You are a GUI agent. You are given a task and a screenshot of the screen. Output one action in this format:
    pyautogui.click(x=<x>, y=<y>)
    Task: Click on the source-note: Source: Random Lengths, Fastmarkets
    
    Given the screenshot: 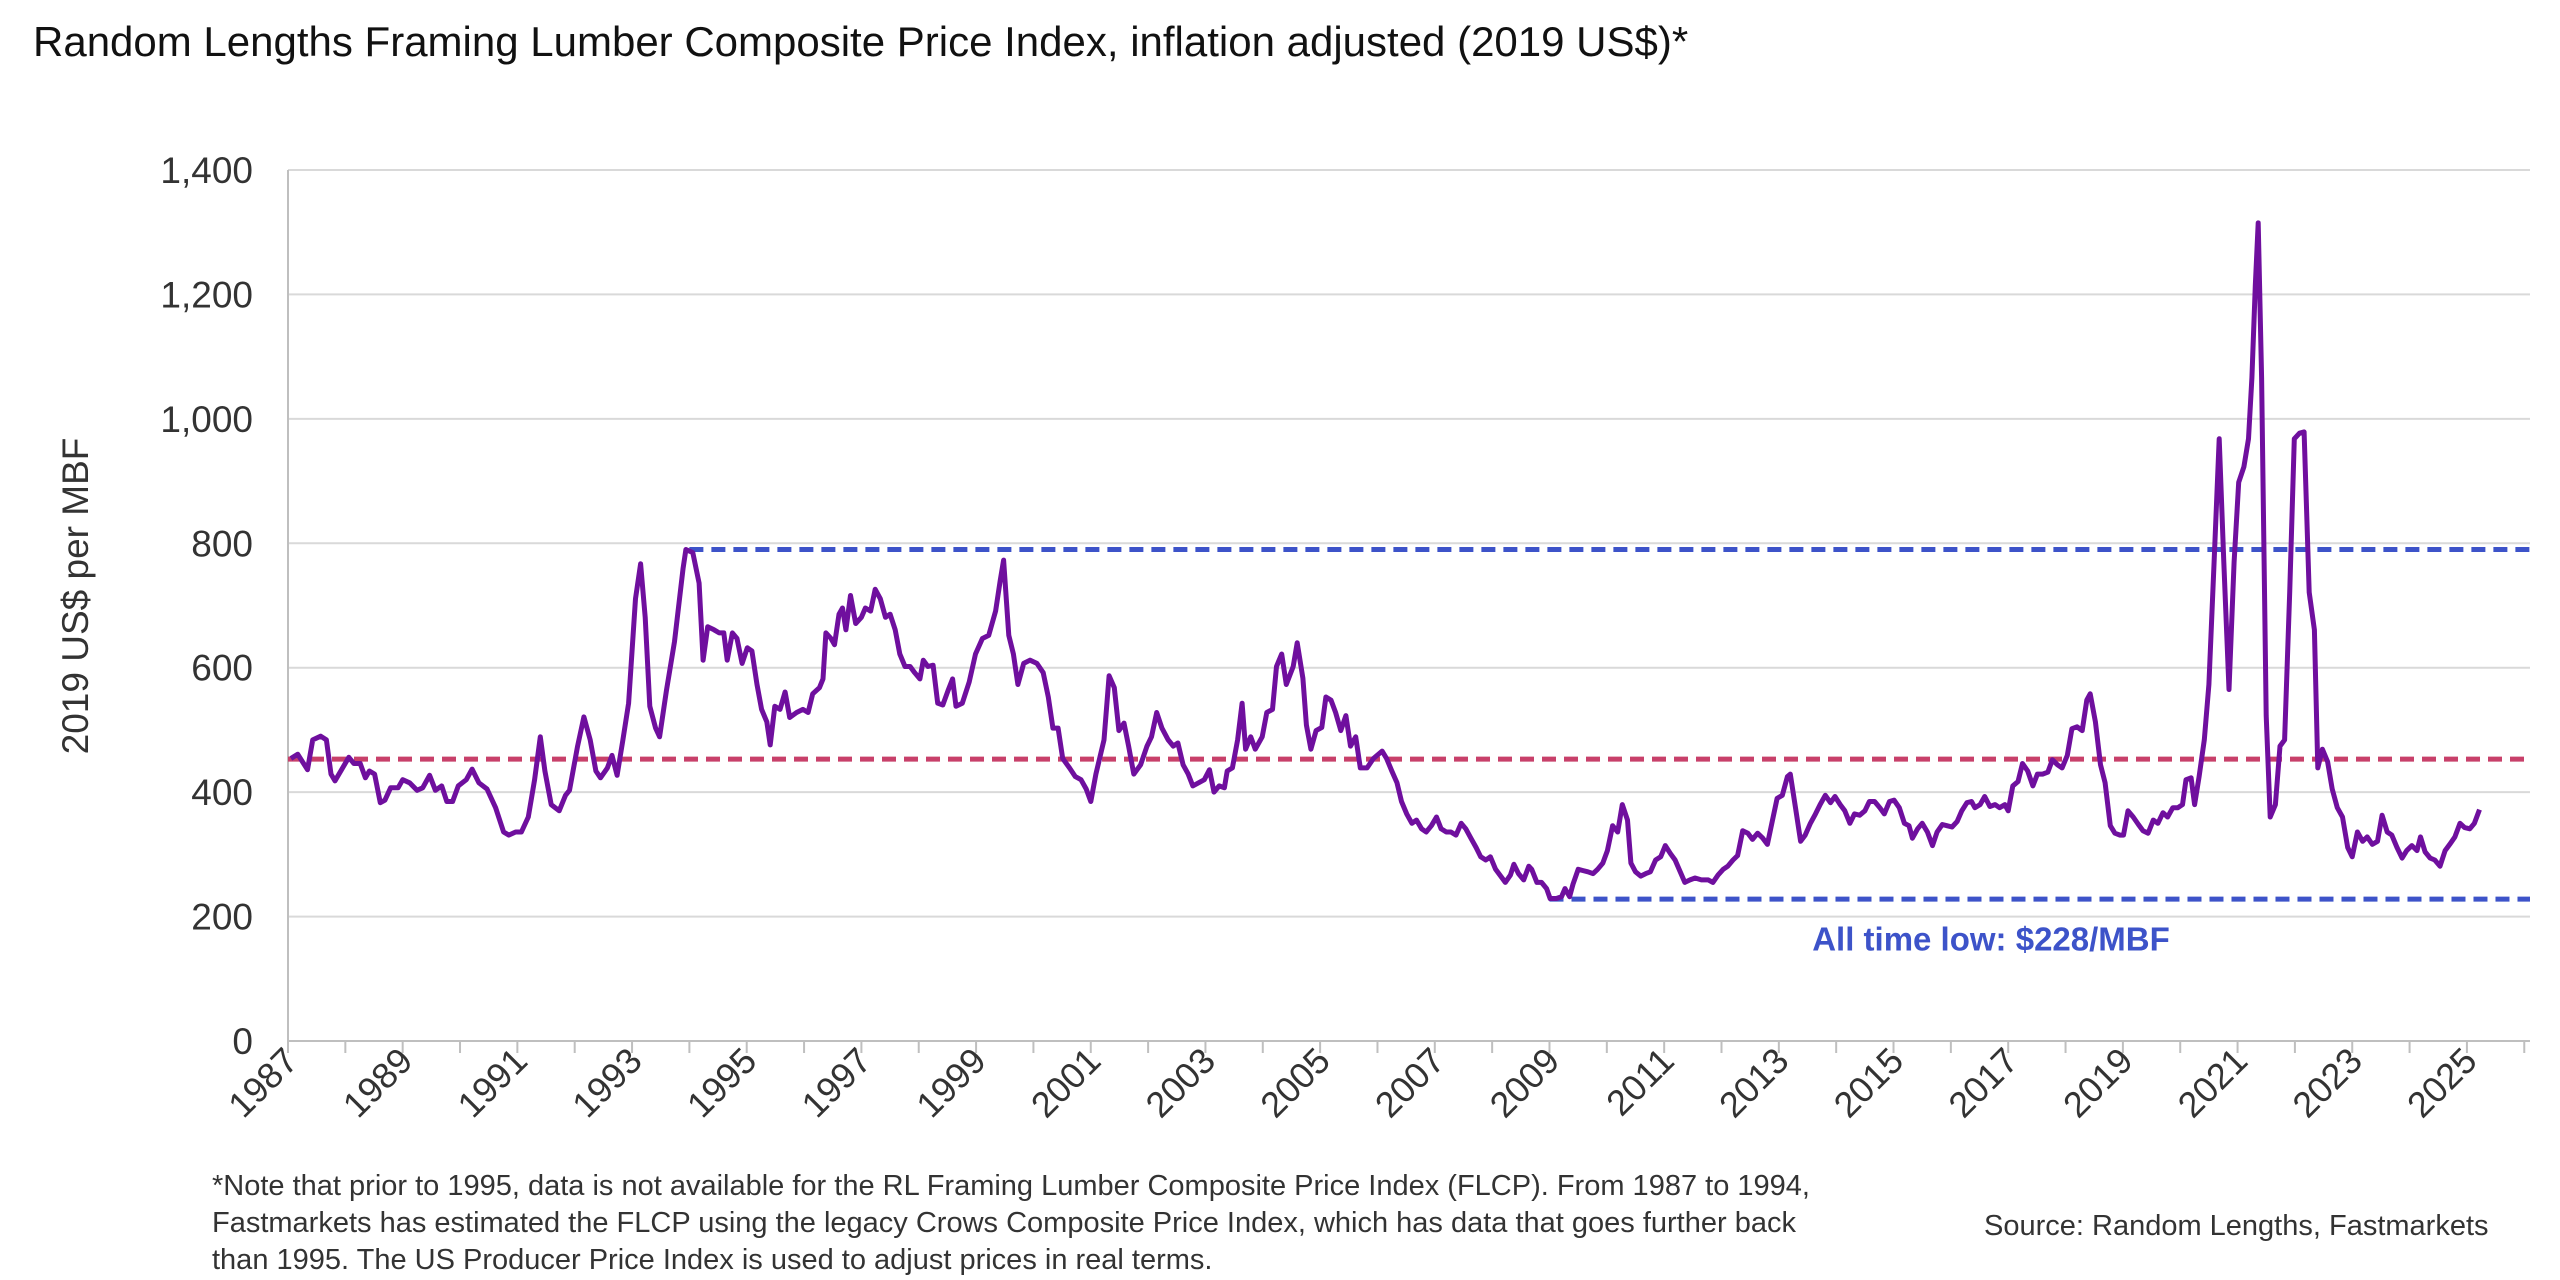 What is the action you would take?
    pyautogui.click(x=2236, y=1226)
    